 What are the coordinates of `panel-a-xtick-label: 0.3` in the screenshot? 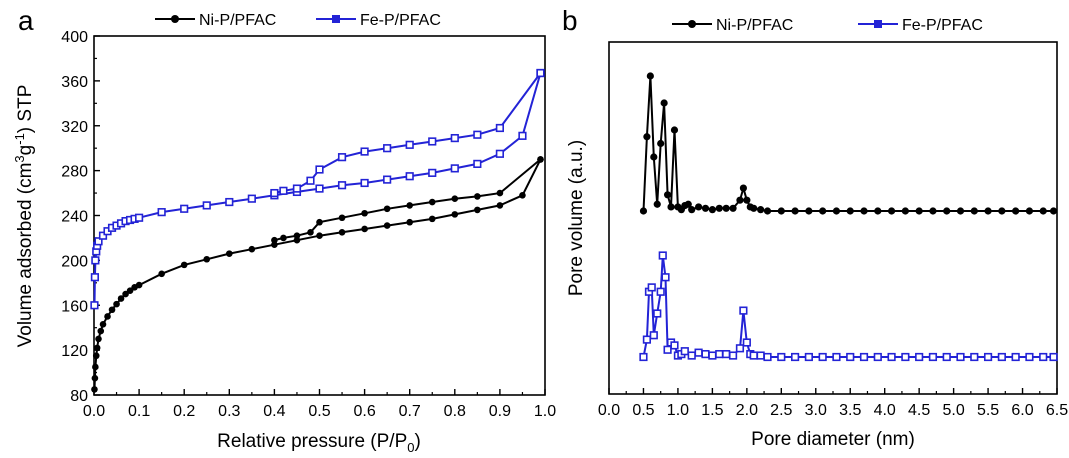 It's located at (229, 411).